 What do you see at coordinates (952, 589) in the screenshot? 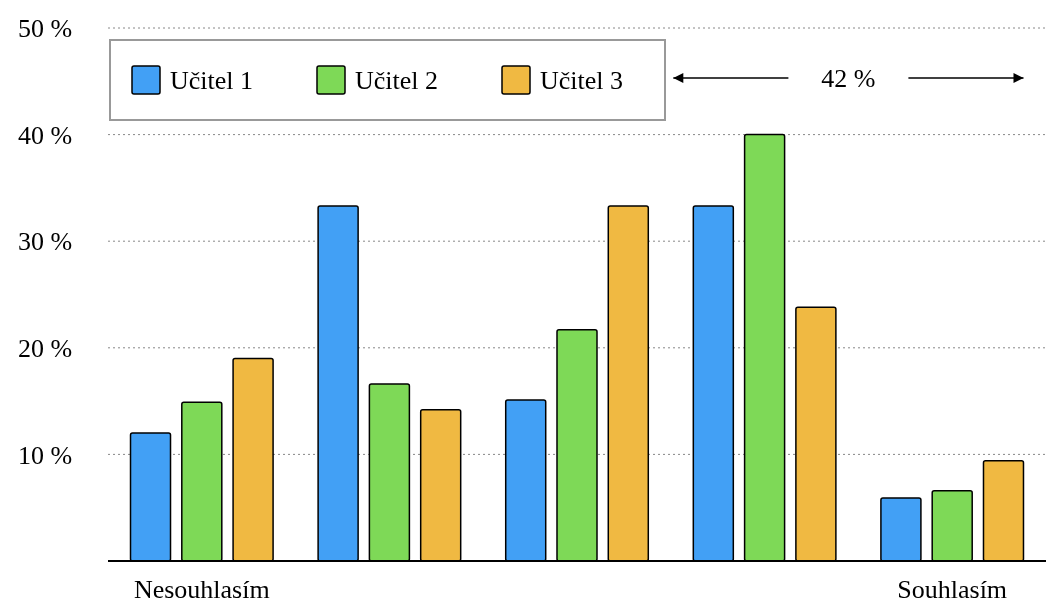
I see `x-tick-label: Souhlasím` at bounding box center [952, 589].